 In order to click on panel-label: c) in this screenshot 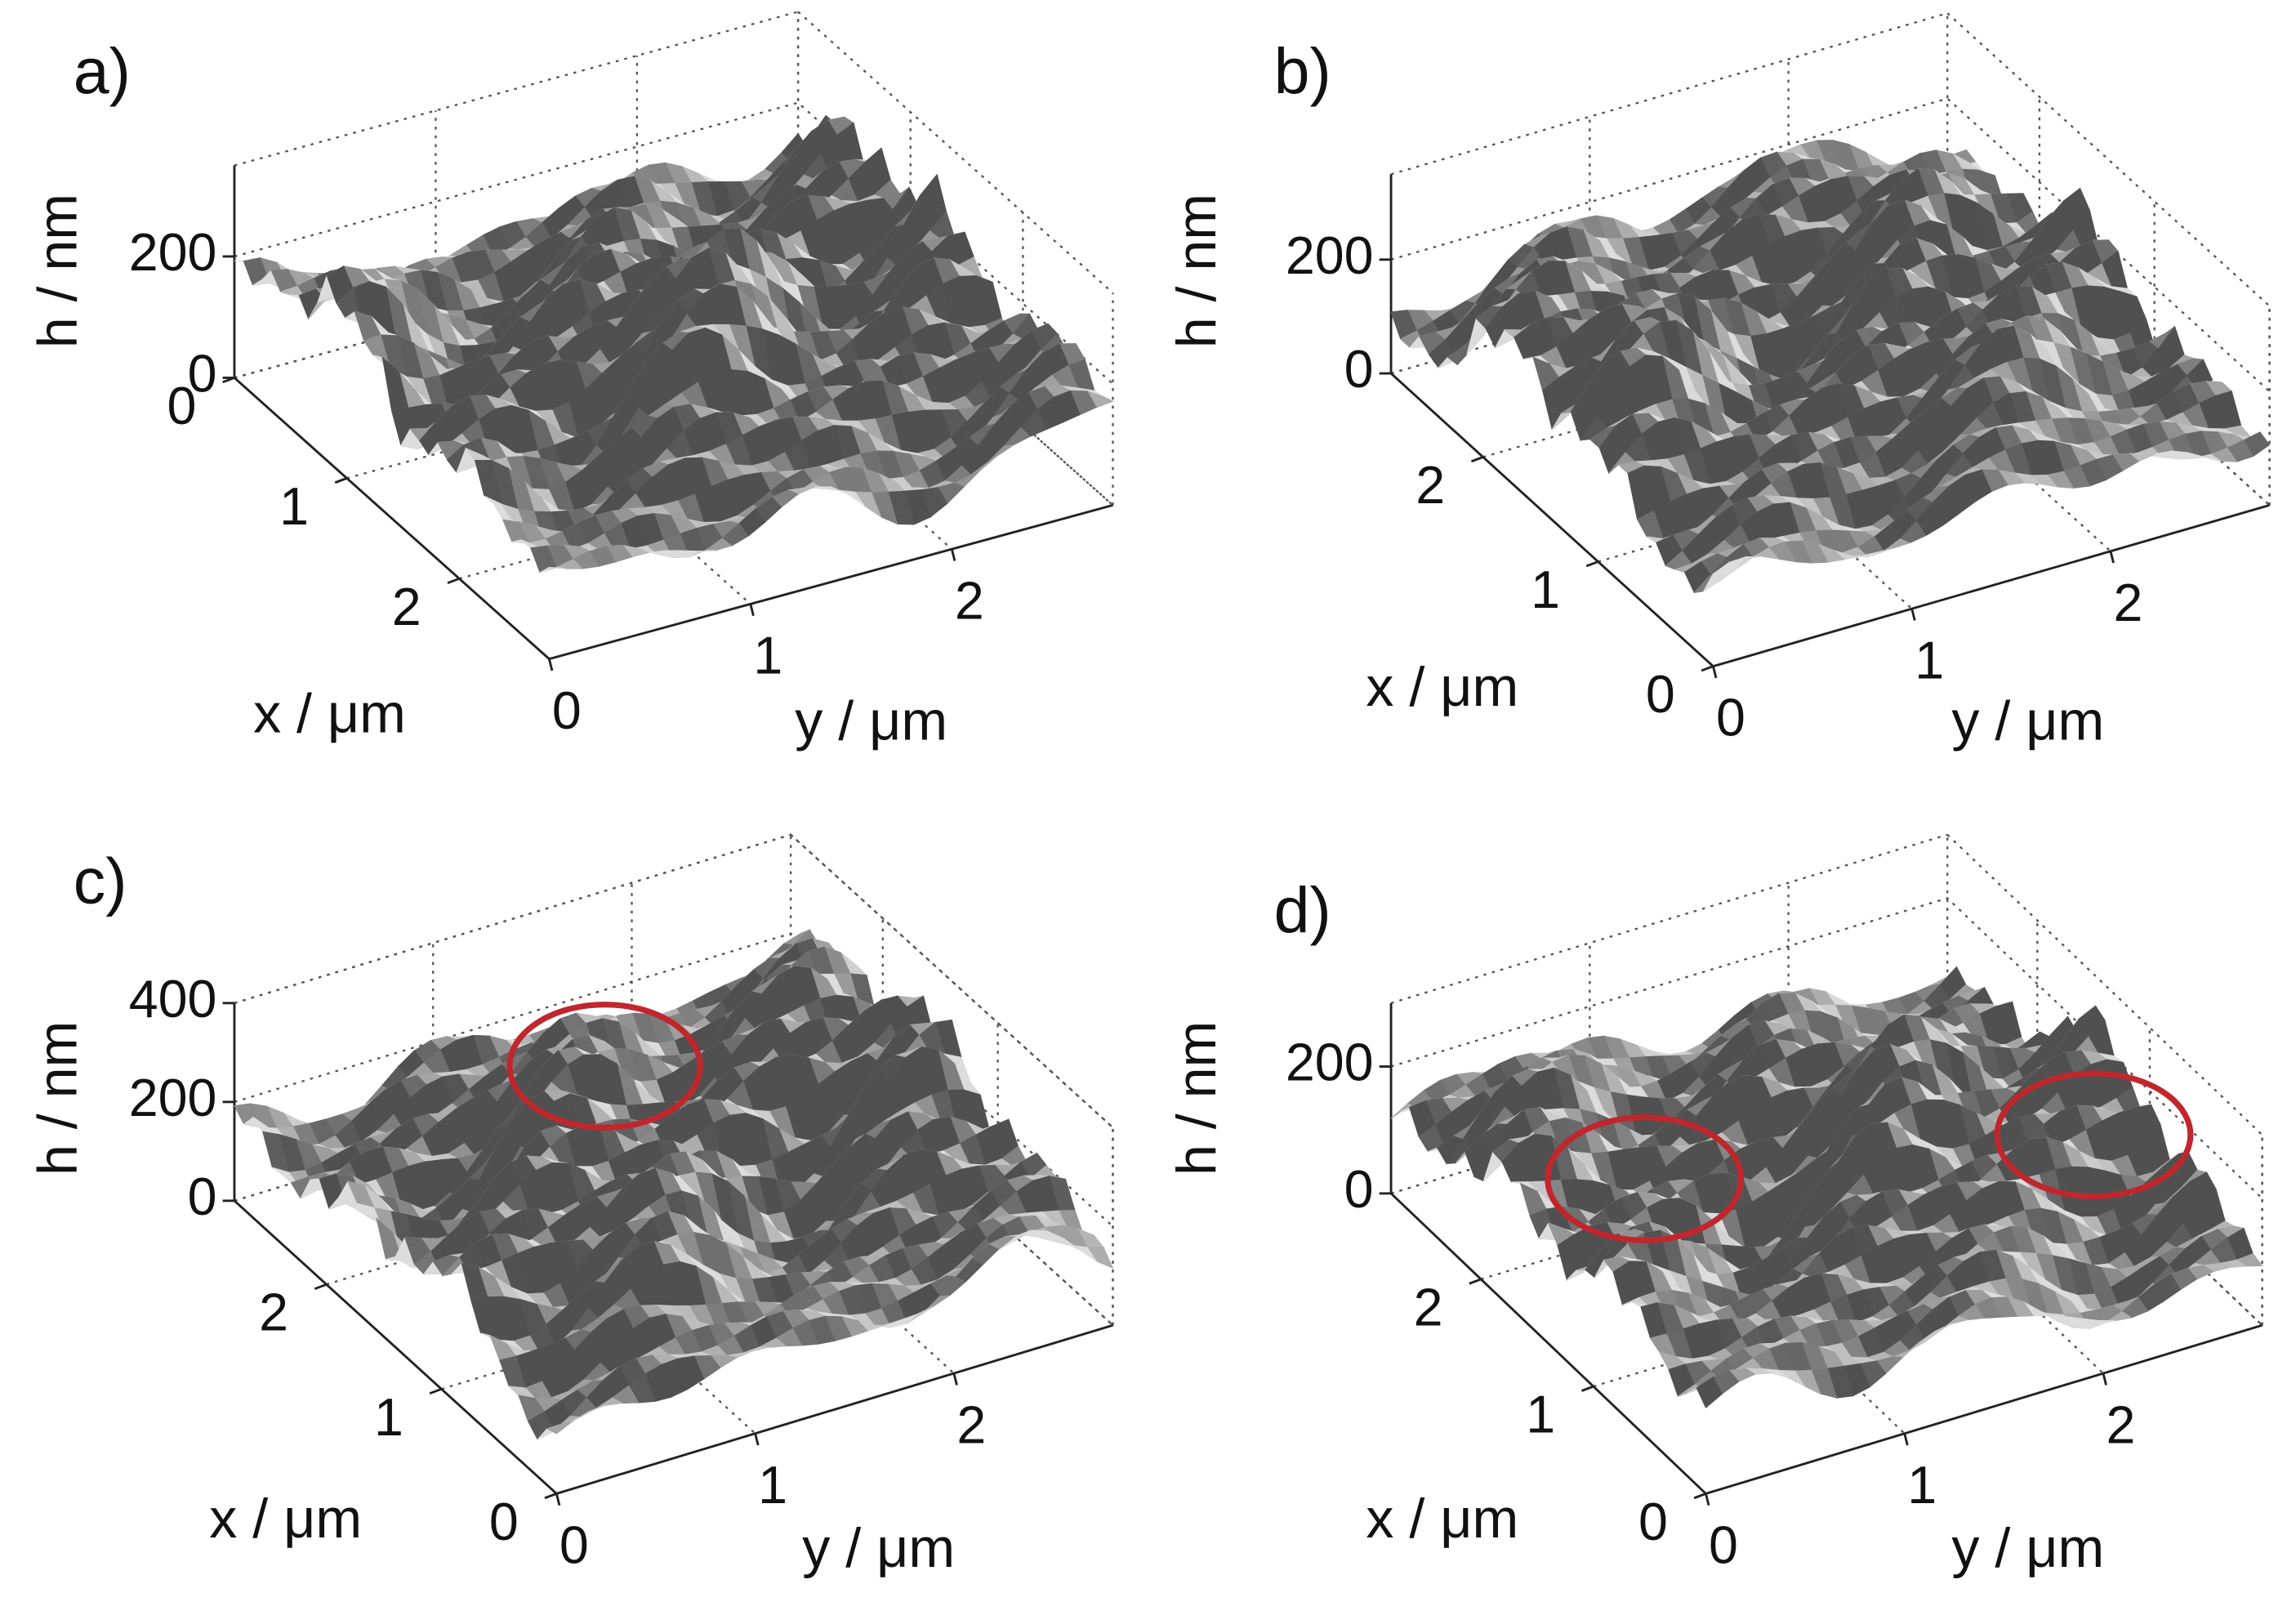, I will do `click(100, 881)`.